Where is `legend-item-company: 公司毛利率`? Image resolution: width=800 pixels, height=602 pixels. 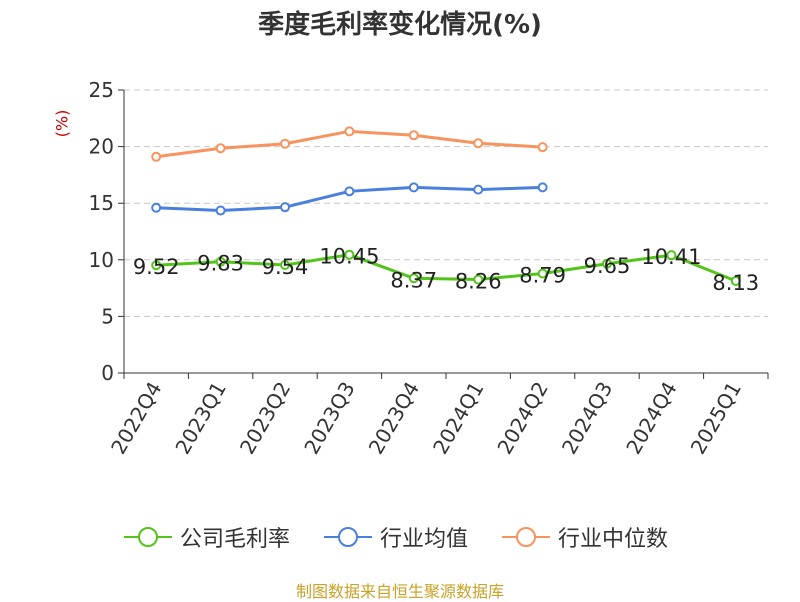
legend-item-company: 公司毛利率 is located at coordinates (206, 537).